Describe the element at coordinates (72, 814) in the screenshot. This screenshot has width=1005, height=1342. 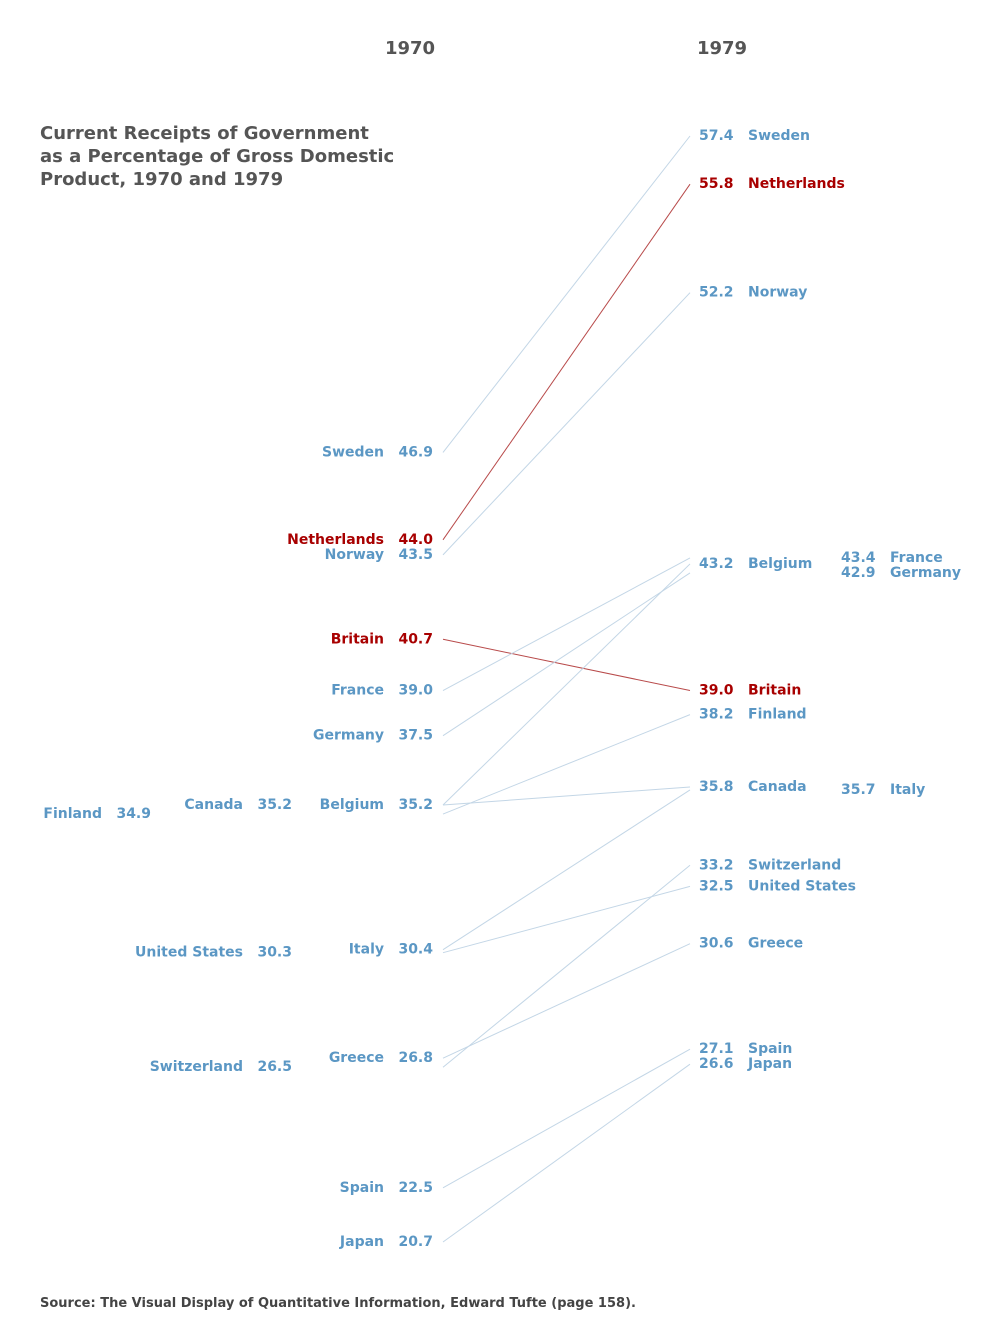
I see `country-label-1970: Finland` at that location.